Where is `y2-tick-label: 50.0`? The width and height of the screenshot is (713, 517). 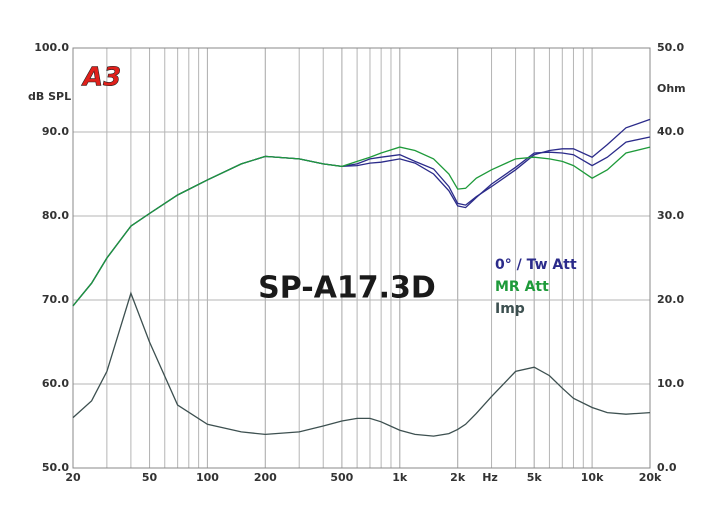 y2-tick-label: 50.0 is located at coordinates (670, 47).